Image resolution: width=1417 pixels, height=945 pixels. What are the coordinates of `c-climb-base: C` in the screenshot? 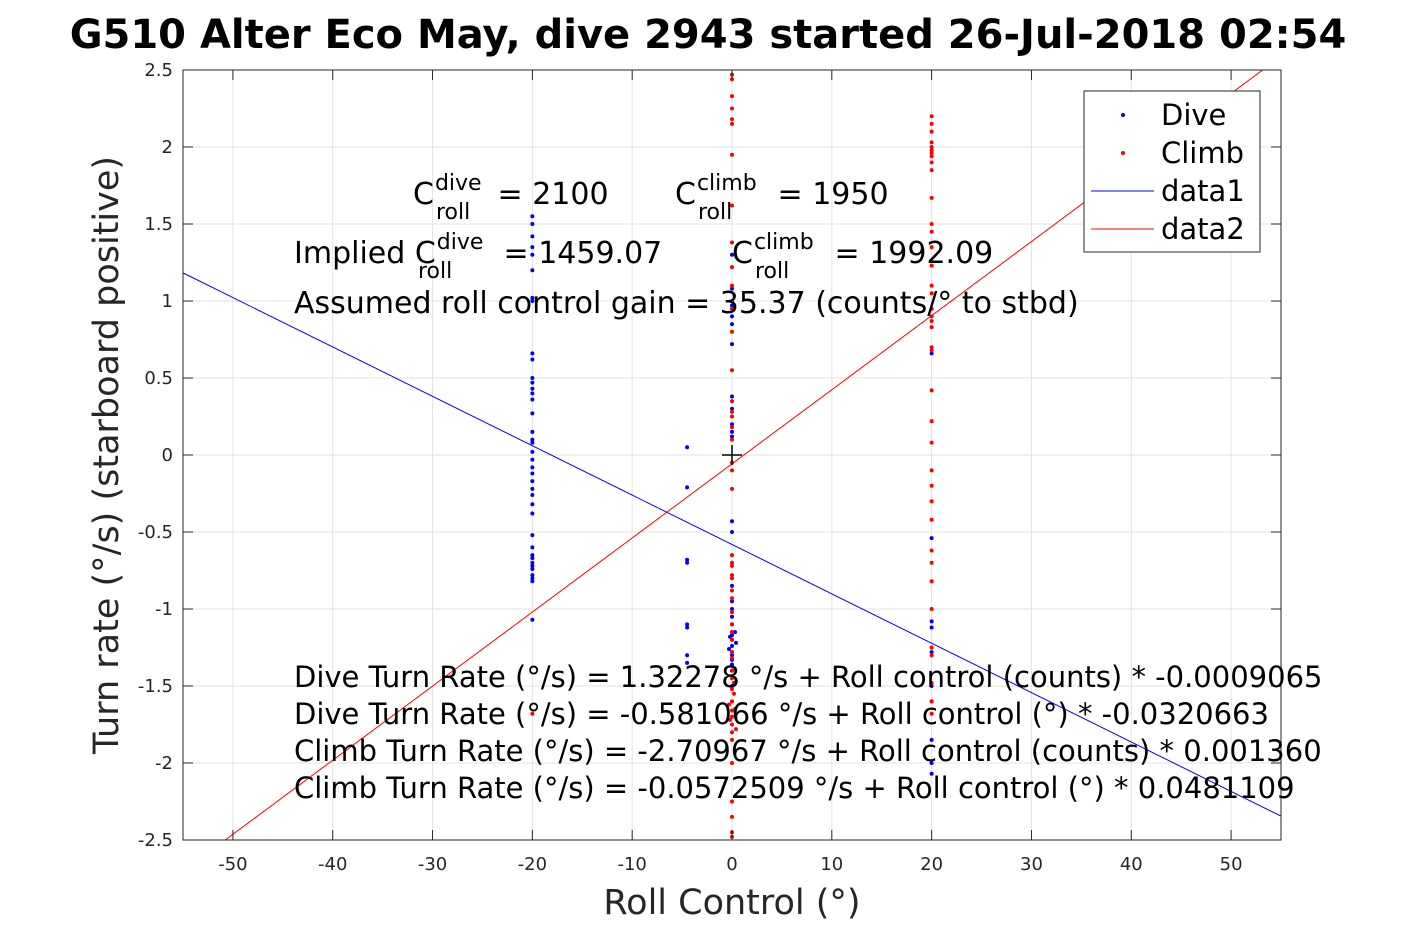 It's located at (685, 194).